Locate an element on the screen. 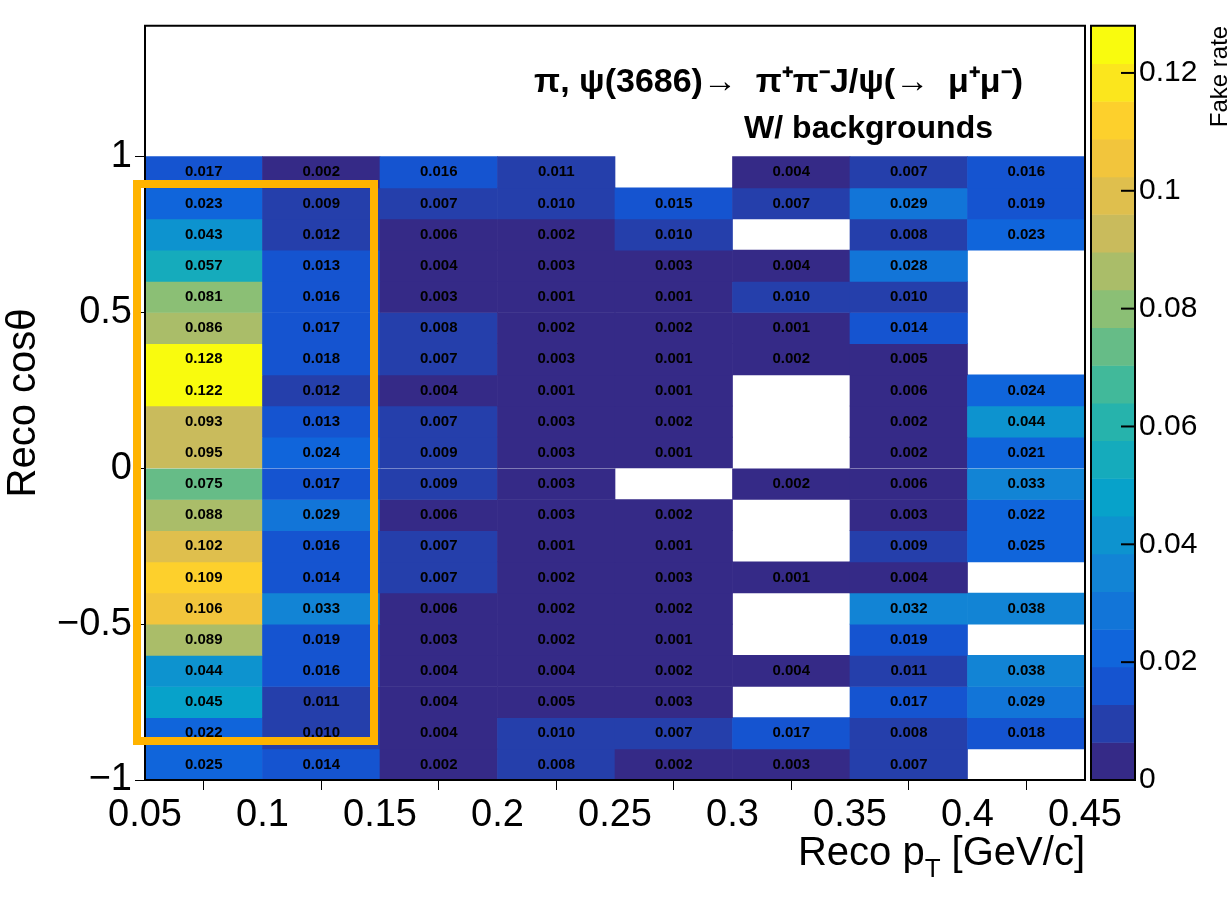 The height and width of the screenshot is (909, 1232). data-label: 0.013 is located at coordinates (321, 420).